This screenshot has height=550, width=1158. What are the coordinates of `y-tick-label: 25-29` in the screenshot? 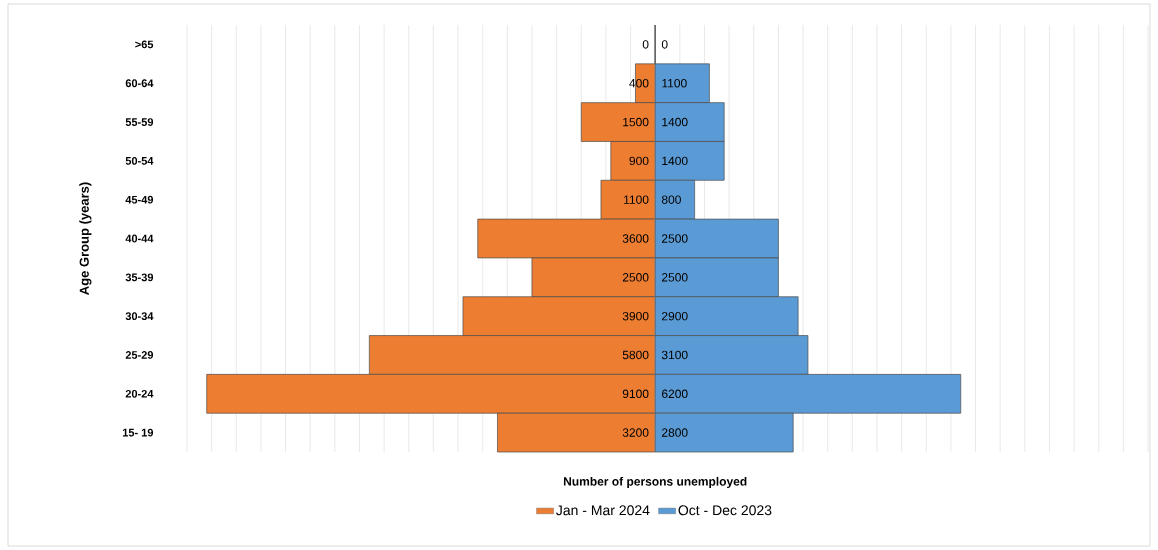 It's located at (139, 355).